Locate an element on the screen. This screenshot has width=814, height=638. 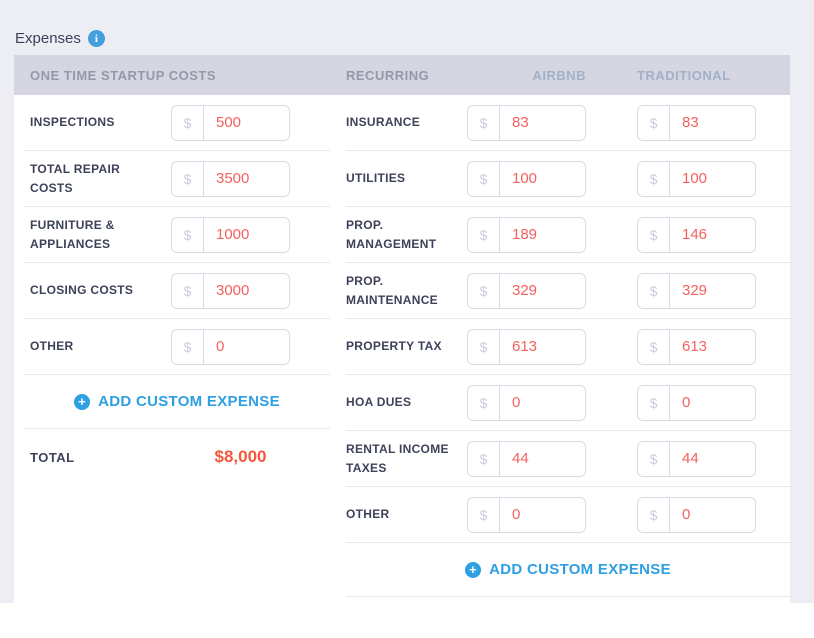
hoa-dues-airbnb-input-group: $ is located at coordinates (526, 402).